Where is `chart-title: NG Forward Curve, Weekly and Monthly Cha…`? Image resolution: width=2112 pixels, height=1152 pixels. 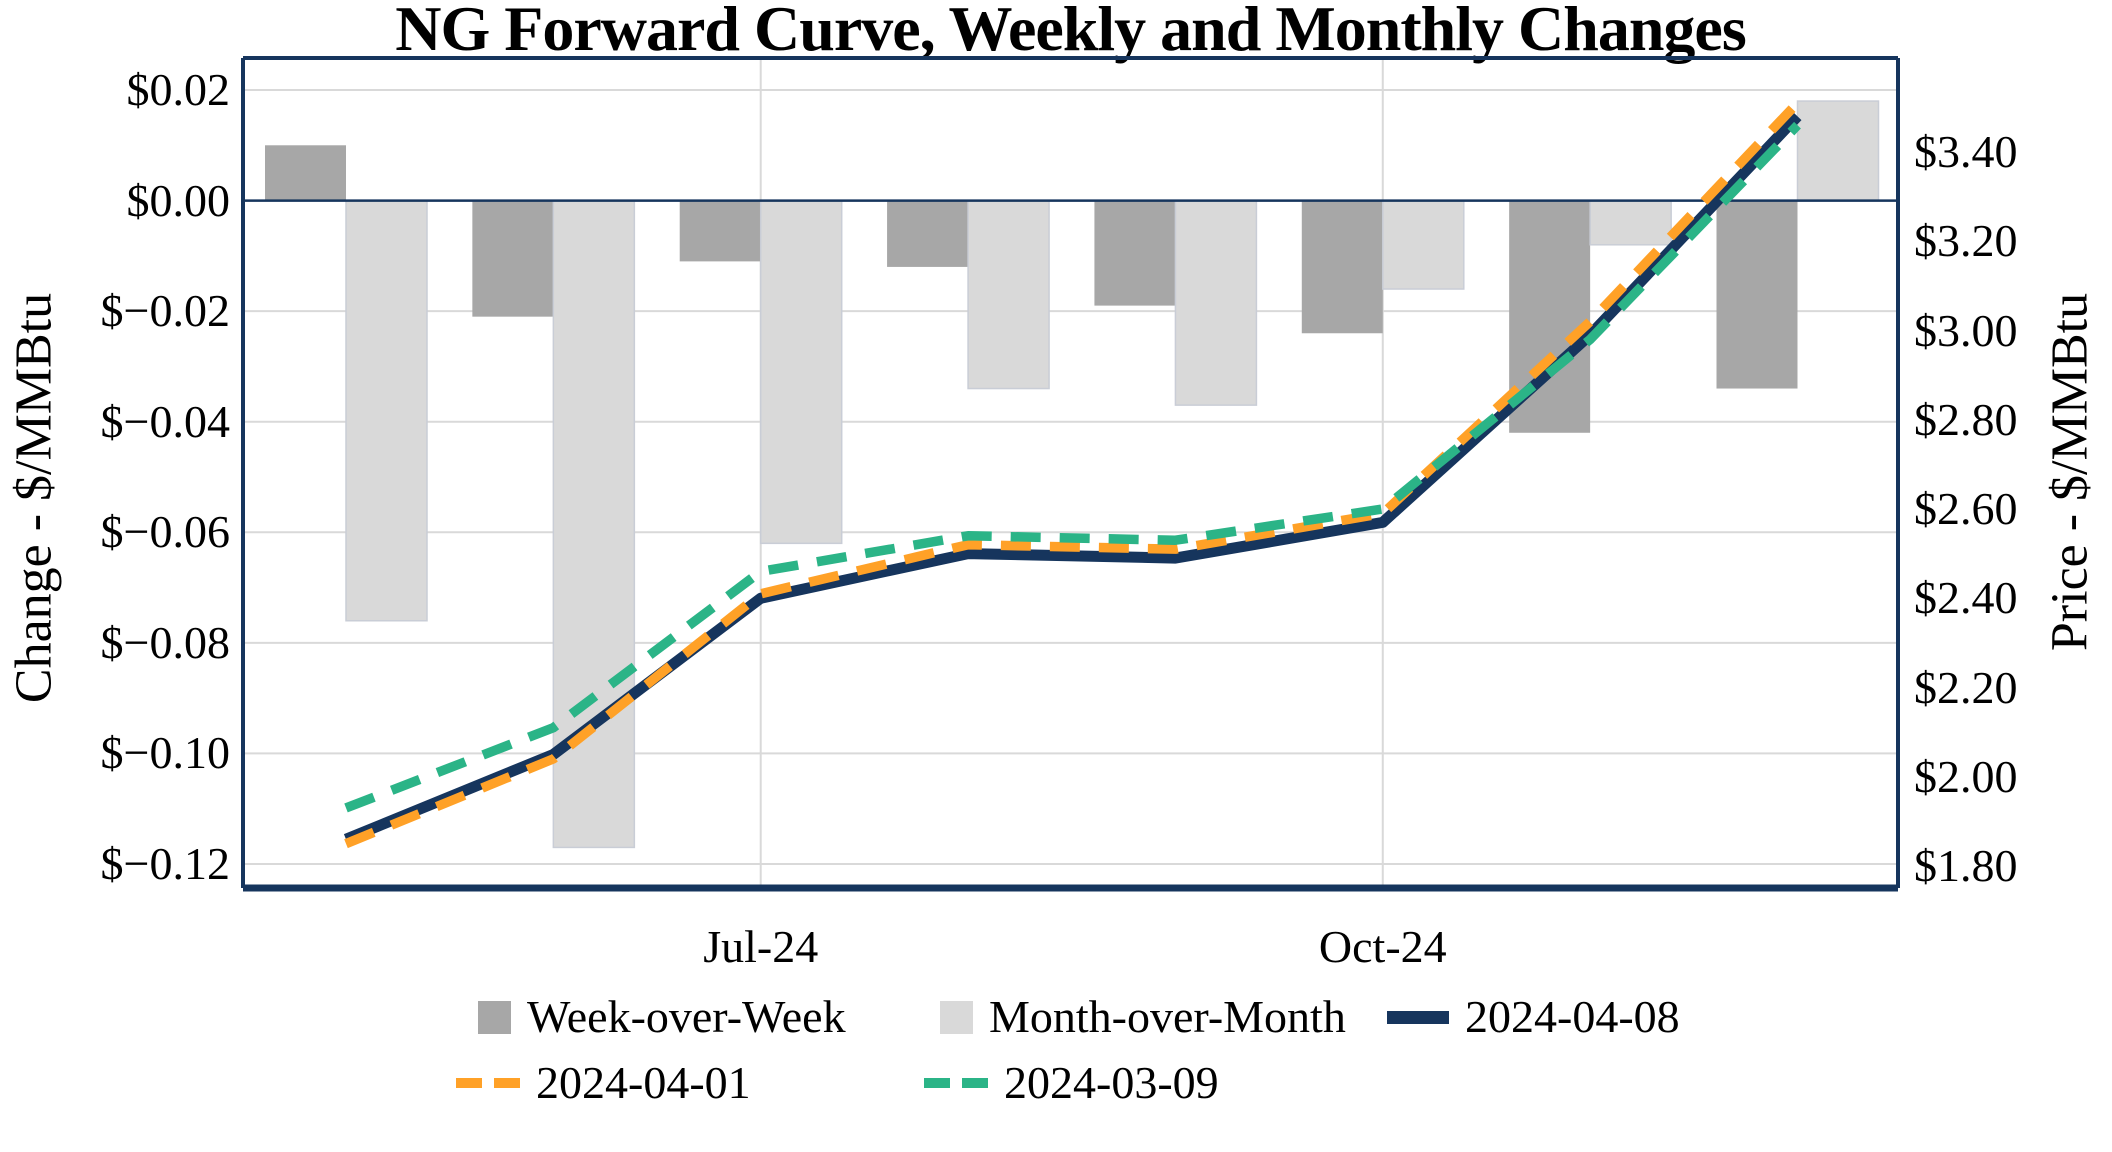
chart-title: NG Forward Curve, Weekly and Monthly Cha… is located at coordinates (1070, 32).